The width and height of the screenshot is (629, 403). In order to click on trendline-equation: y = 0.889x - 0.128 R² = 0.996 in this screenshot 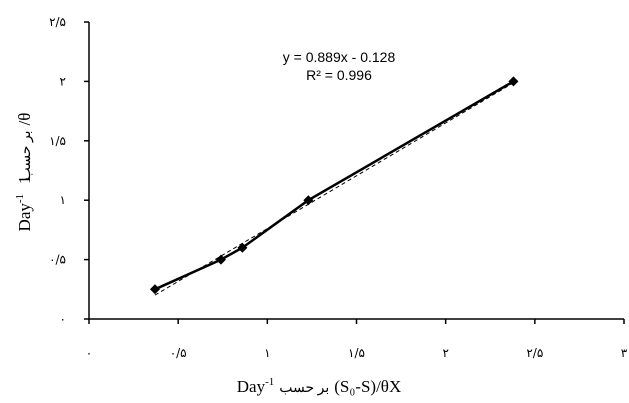, I will do `click(339, 66)`.